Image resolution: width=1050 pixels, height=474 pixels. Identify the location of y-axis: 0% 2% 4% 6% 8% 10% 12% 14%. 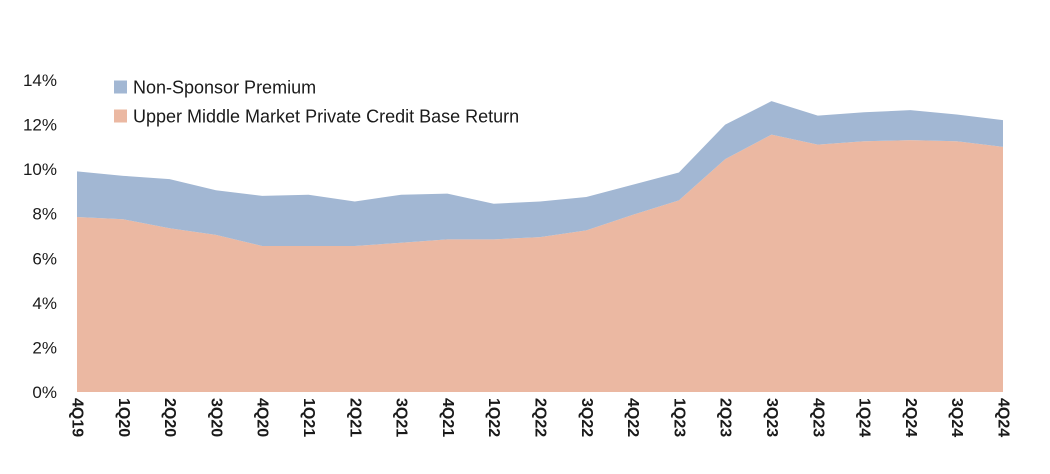
(40, 236).